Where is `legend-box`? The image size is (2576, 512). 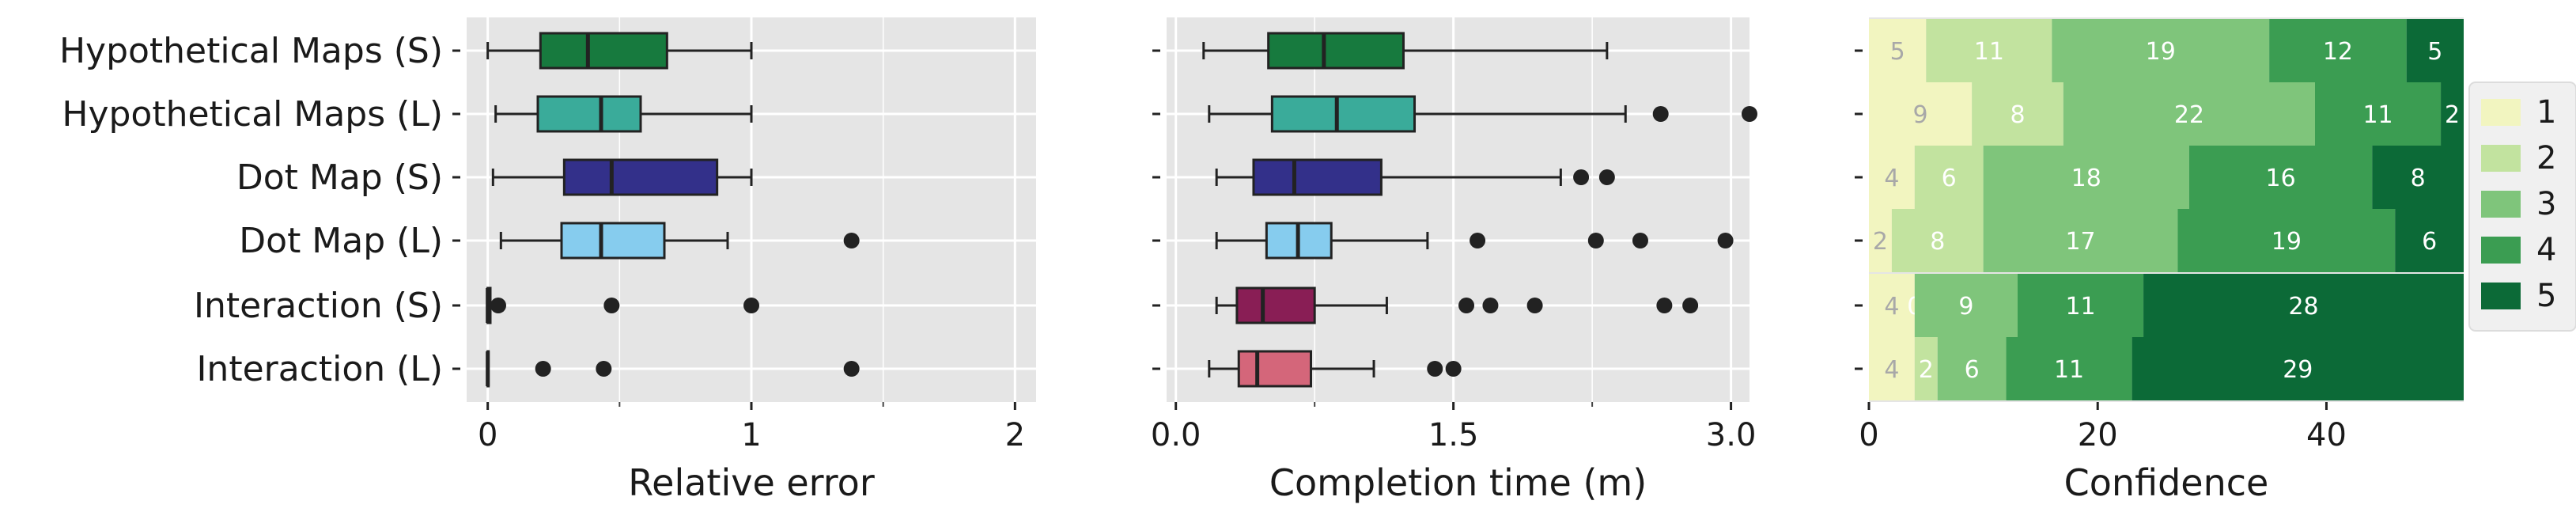 legend-box is located at coordinates (2522, 207).